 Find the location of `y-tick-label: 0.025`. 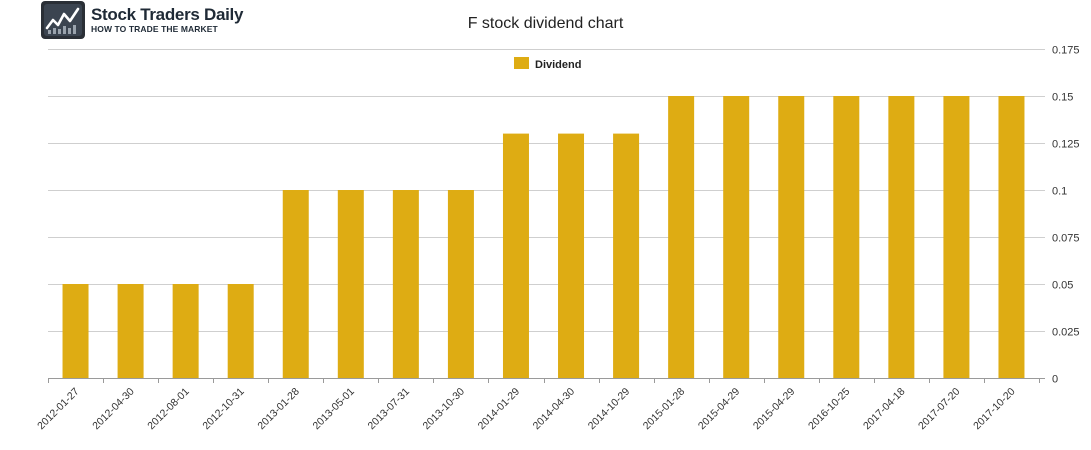

y-tick-label: 0.025 is located at coordinates (1066, 333).